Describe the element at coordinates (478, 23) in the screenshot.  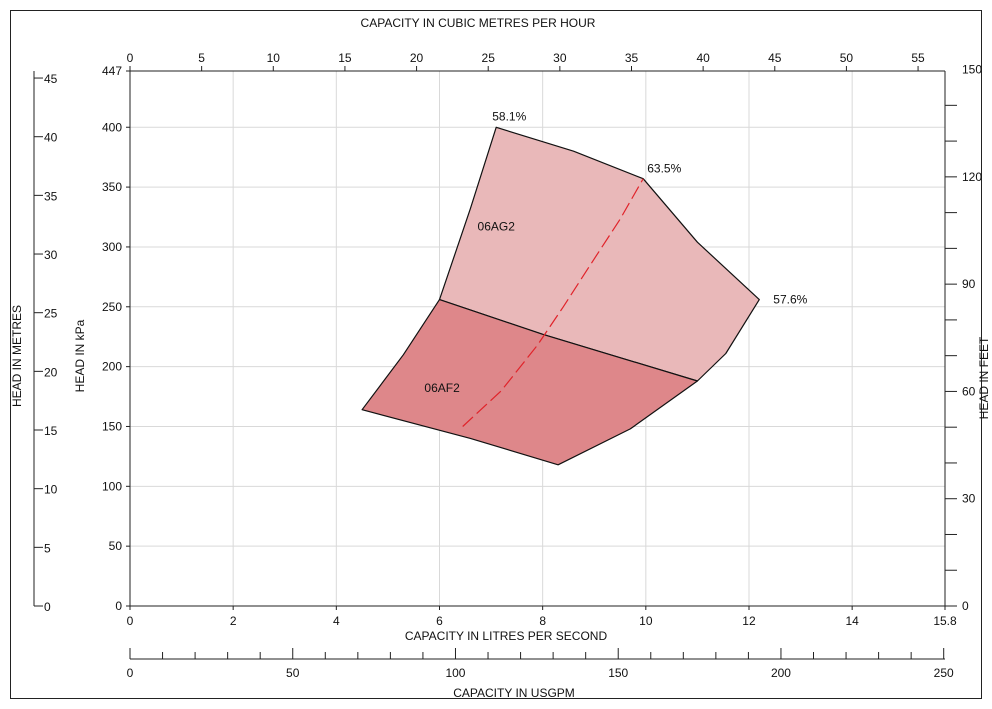
I see `title-top-m3h: CAPACITY IN CUBIC METRES PER HOUR` at that location.